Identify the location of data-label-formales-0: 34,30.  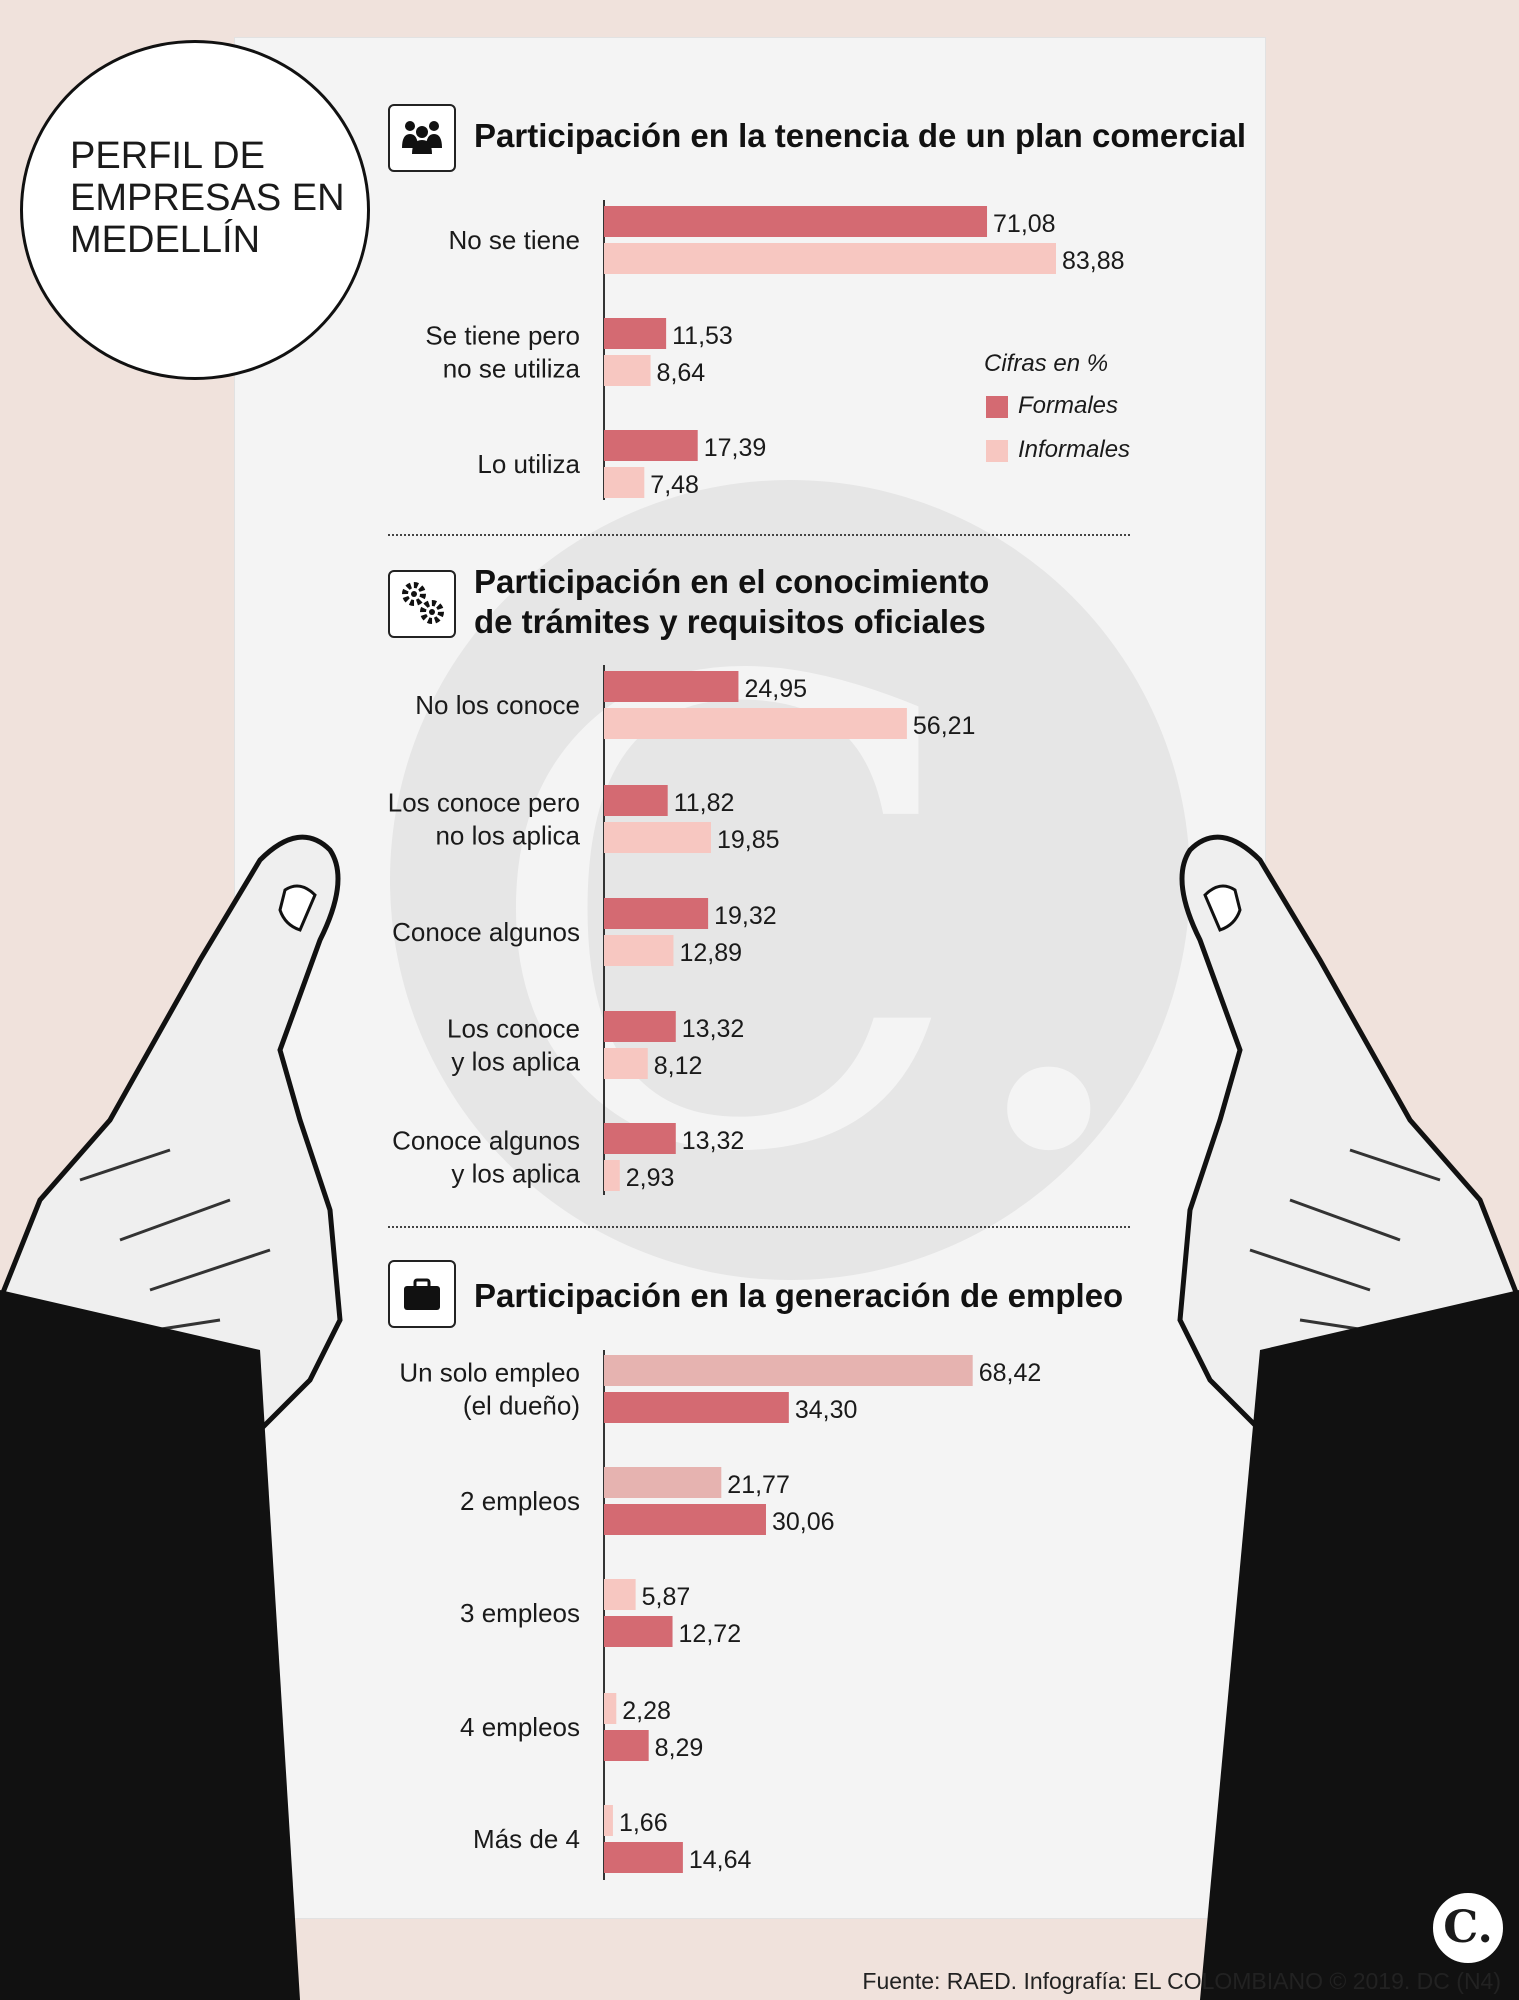
(826, 1410).